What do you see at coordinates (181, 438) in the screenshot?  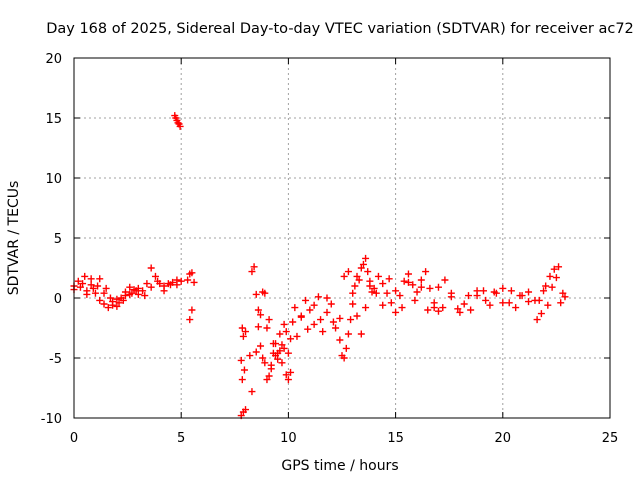 I see `x-tick-label: 5` at bounding box center [181, 438].